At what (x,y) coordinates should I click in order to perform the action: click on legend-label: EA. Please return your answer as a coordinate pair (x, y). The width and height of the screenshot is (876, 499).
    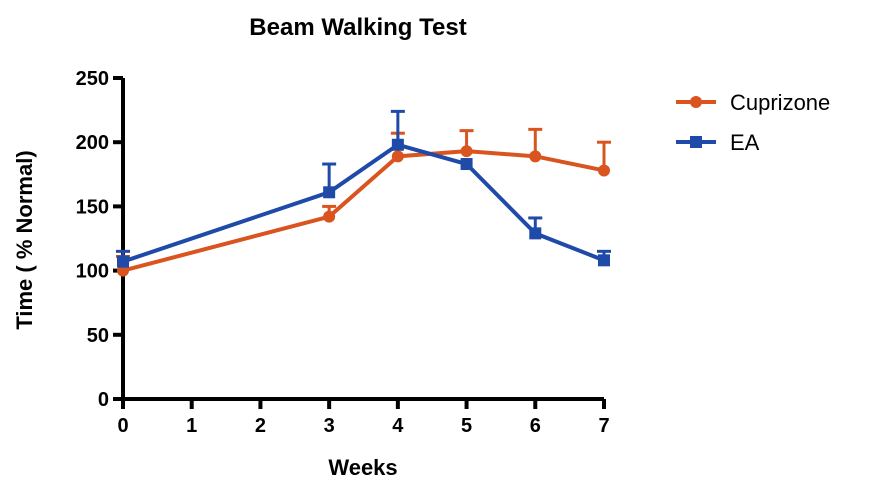
    Looking at the image, I should click on (745, 142).